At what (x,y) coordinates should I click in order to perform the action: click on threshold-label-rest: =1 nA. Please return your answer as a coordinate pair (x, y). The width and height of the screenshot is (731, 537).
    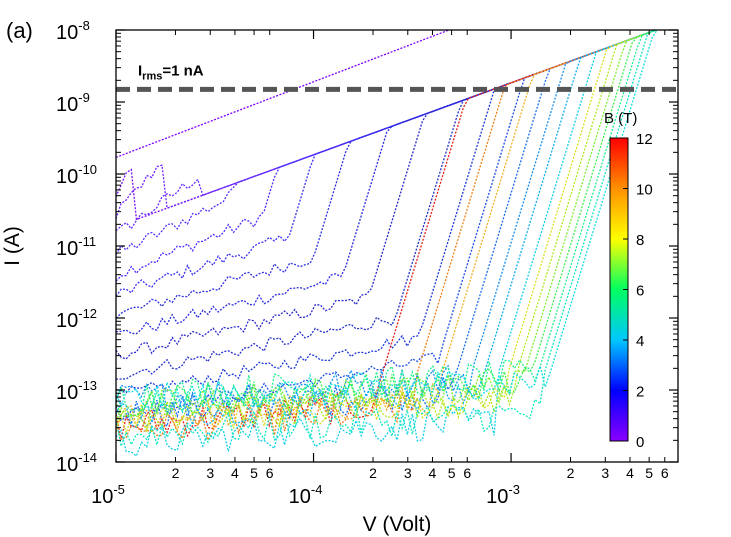
    Looking at the image, I should click on (182, 70).